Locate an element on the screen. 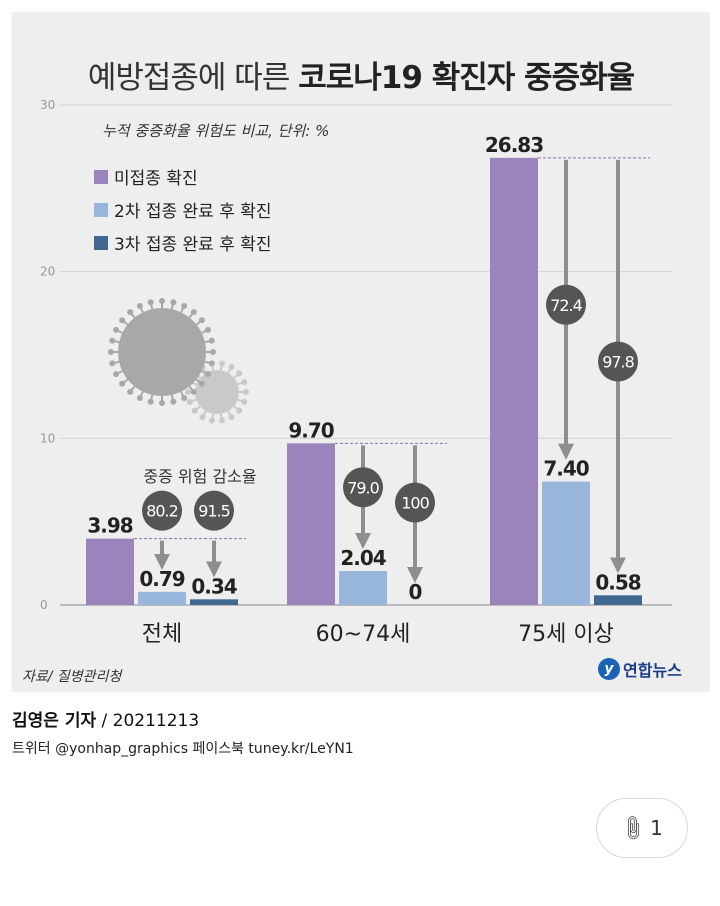  x-tick-label: 전체 is located at coordinates (162, 634).